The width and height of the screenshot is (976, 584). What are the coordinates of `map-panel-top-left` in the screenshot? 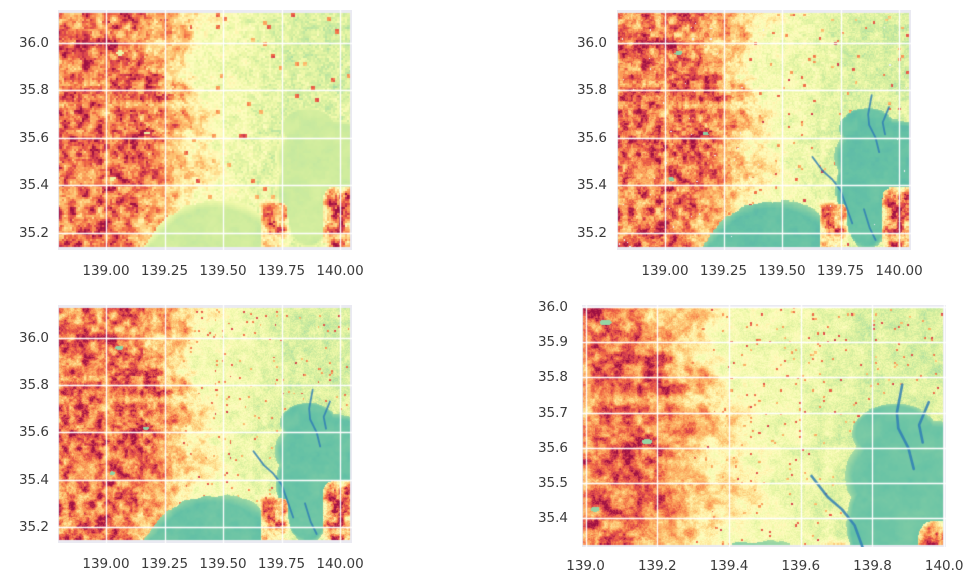 It's located at (205, 130).